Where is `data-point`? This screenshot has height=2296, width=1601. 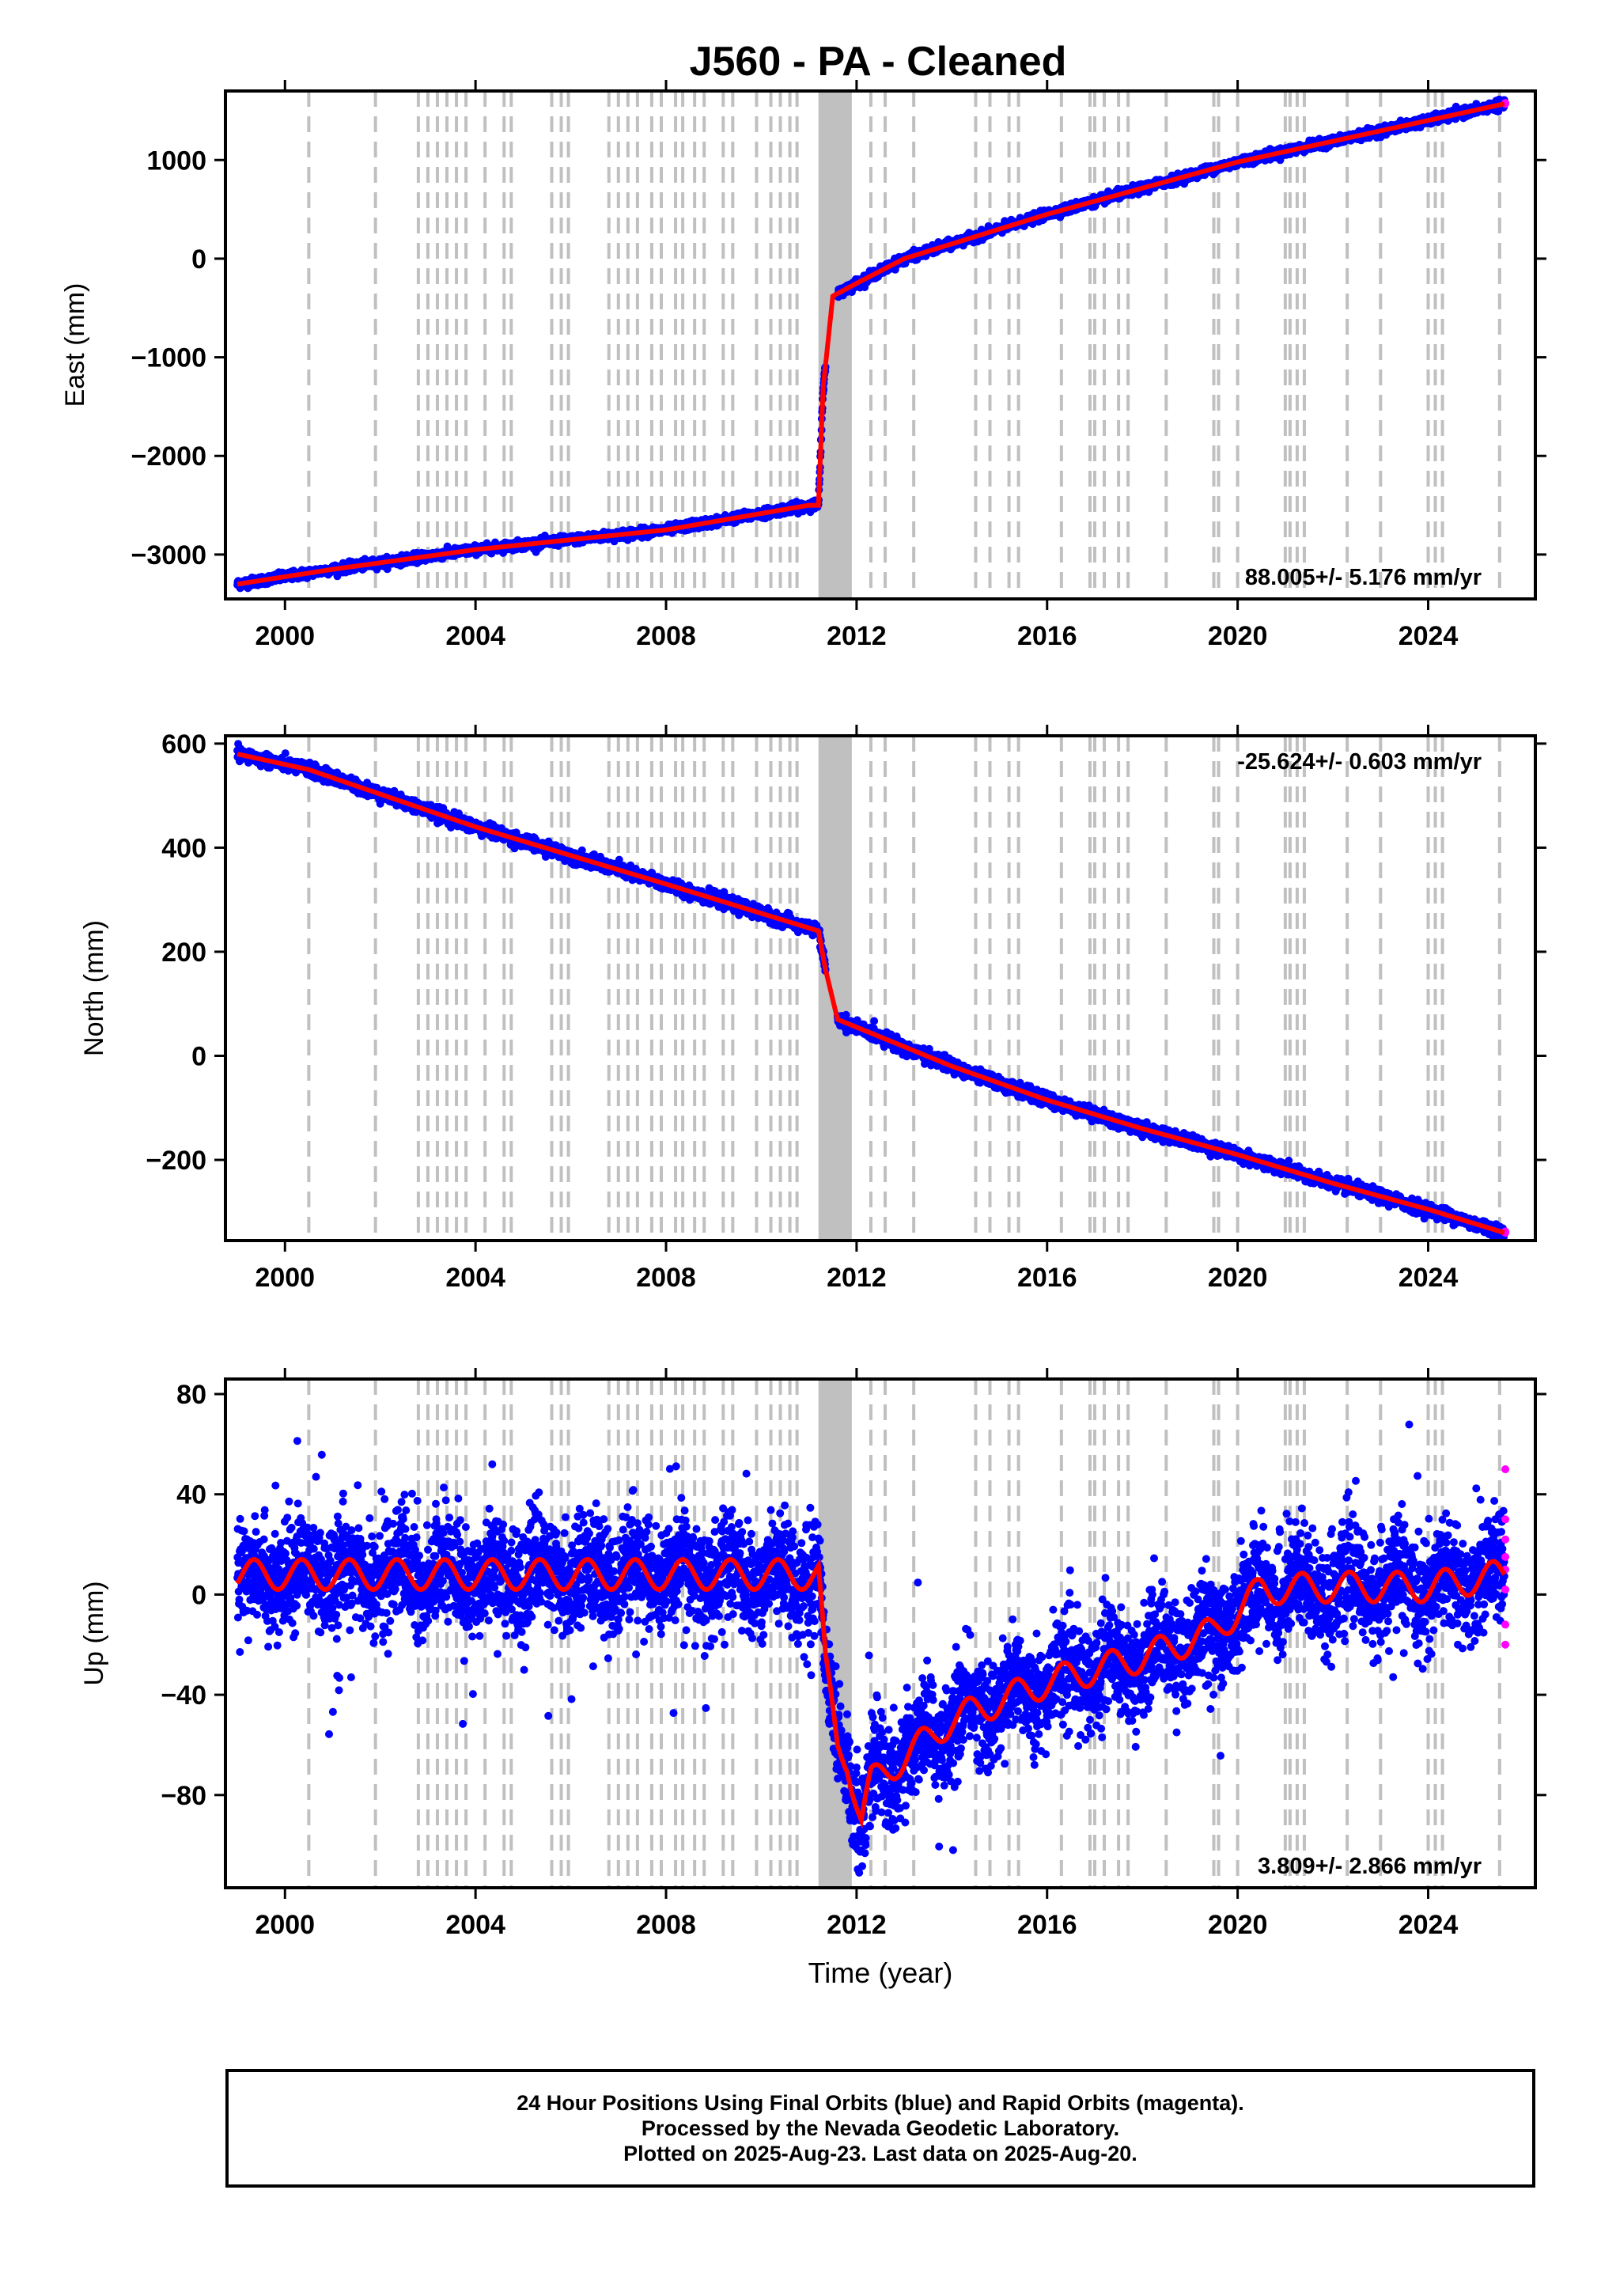
data-point is located at coordinates (286, 753).